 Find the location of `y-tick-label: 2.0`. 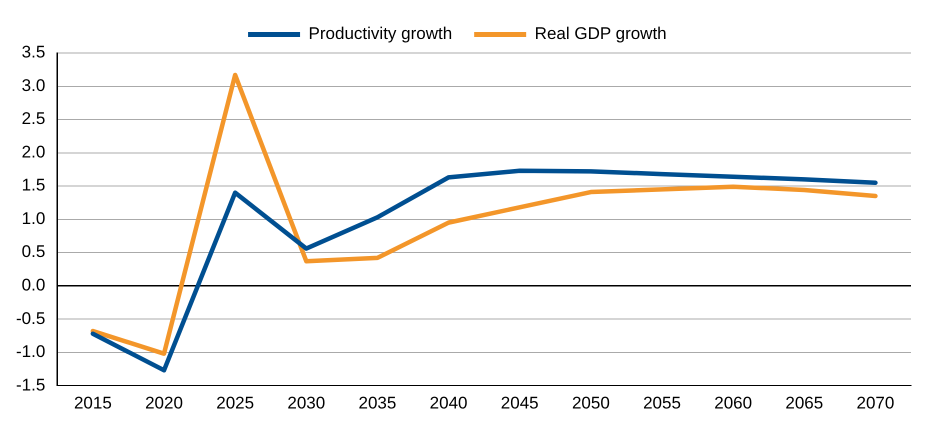

y-tick-label: 2.0 is located at coordinates (34, 152).